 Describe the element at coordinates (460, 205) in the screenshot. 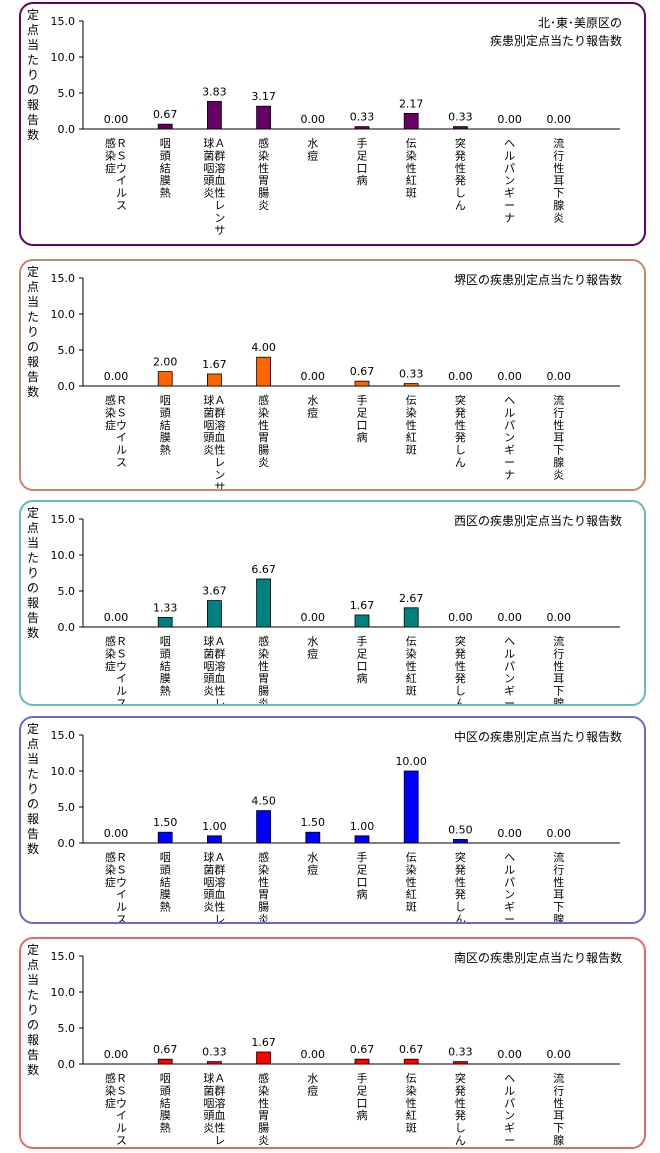

I see `x-tick-label-char: ん` at that location.